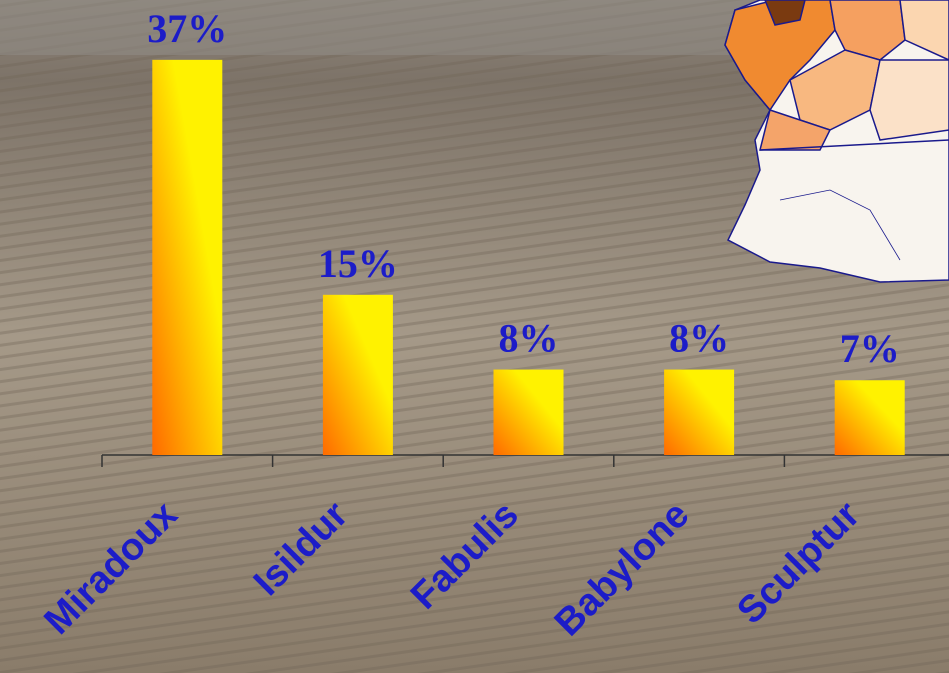 The width and height of the screenshot is (949, 673). Describe the element at coordinates (358, 263) in the screenshot. I see `data-label: 15%` at that location.